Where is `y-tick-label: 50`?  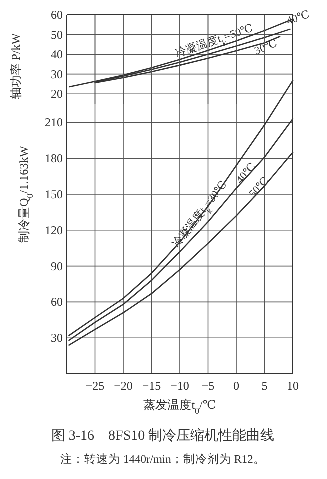
y-tick-label: 50 is located at coordinates (57, 35).